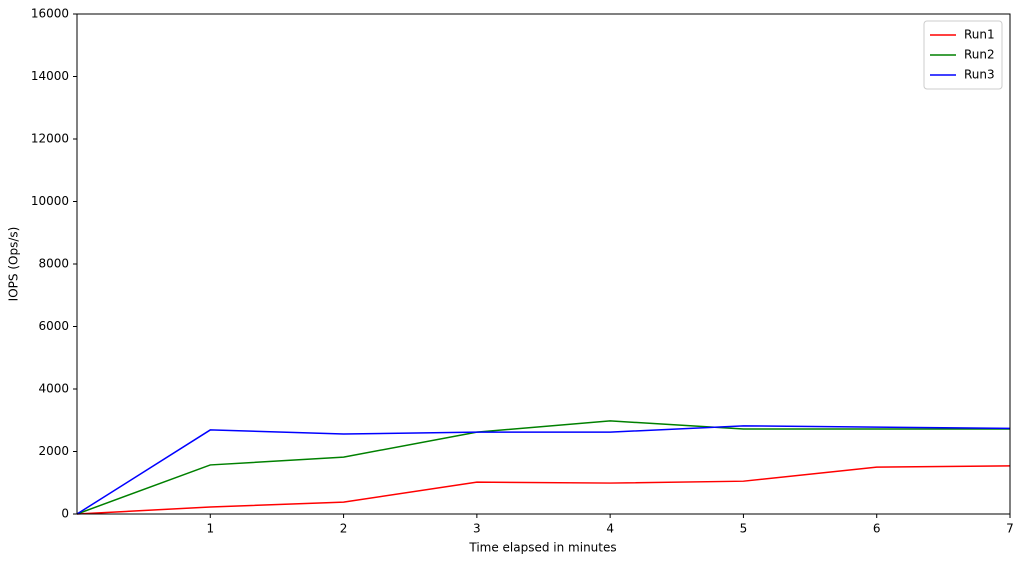 The height and width of the screenshot is (567, 1024). Describe the element at coordinates (542, 548) in the screenshot. I see `x-axis-label: Time elapsed in minutes` at that location.